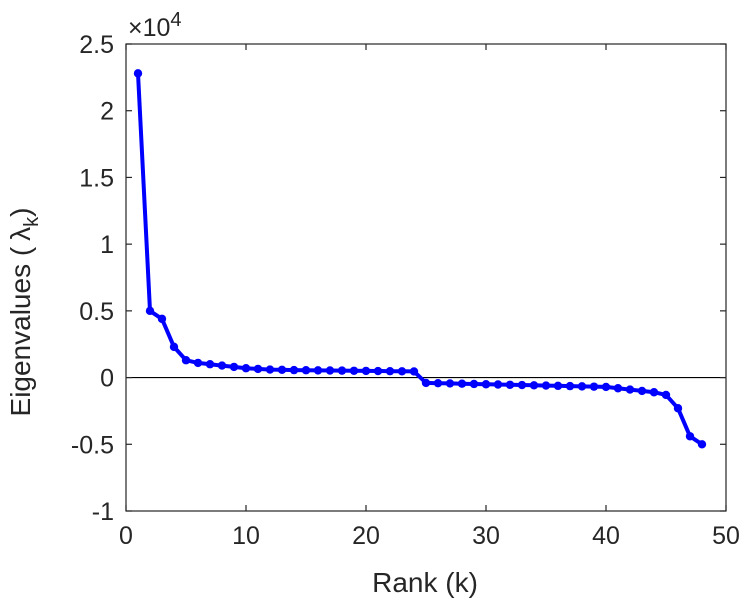 This screenshot has height=600, width=746. I want to click on y-tick-label: -1, so click(103, 512).